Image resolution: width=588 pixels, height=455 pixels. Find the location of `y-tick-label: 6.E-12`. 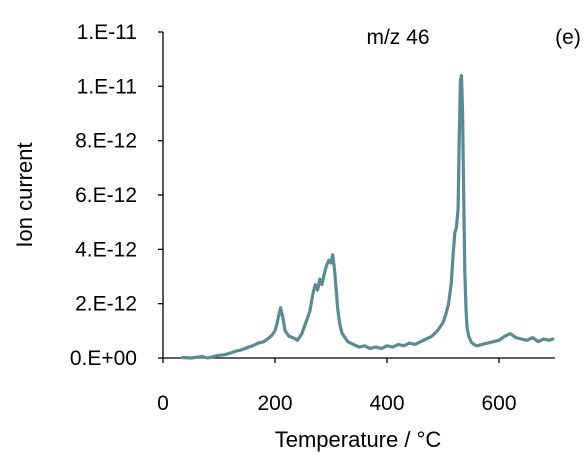

y-tick-label: 6.E-12 is located at coordinates (106, 195).